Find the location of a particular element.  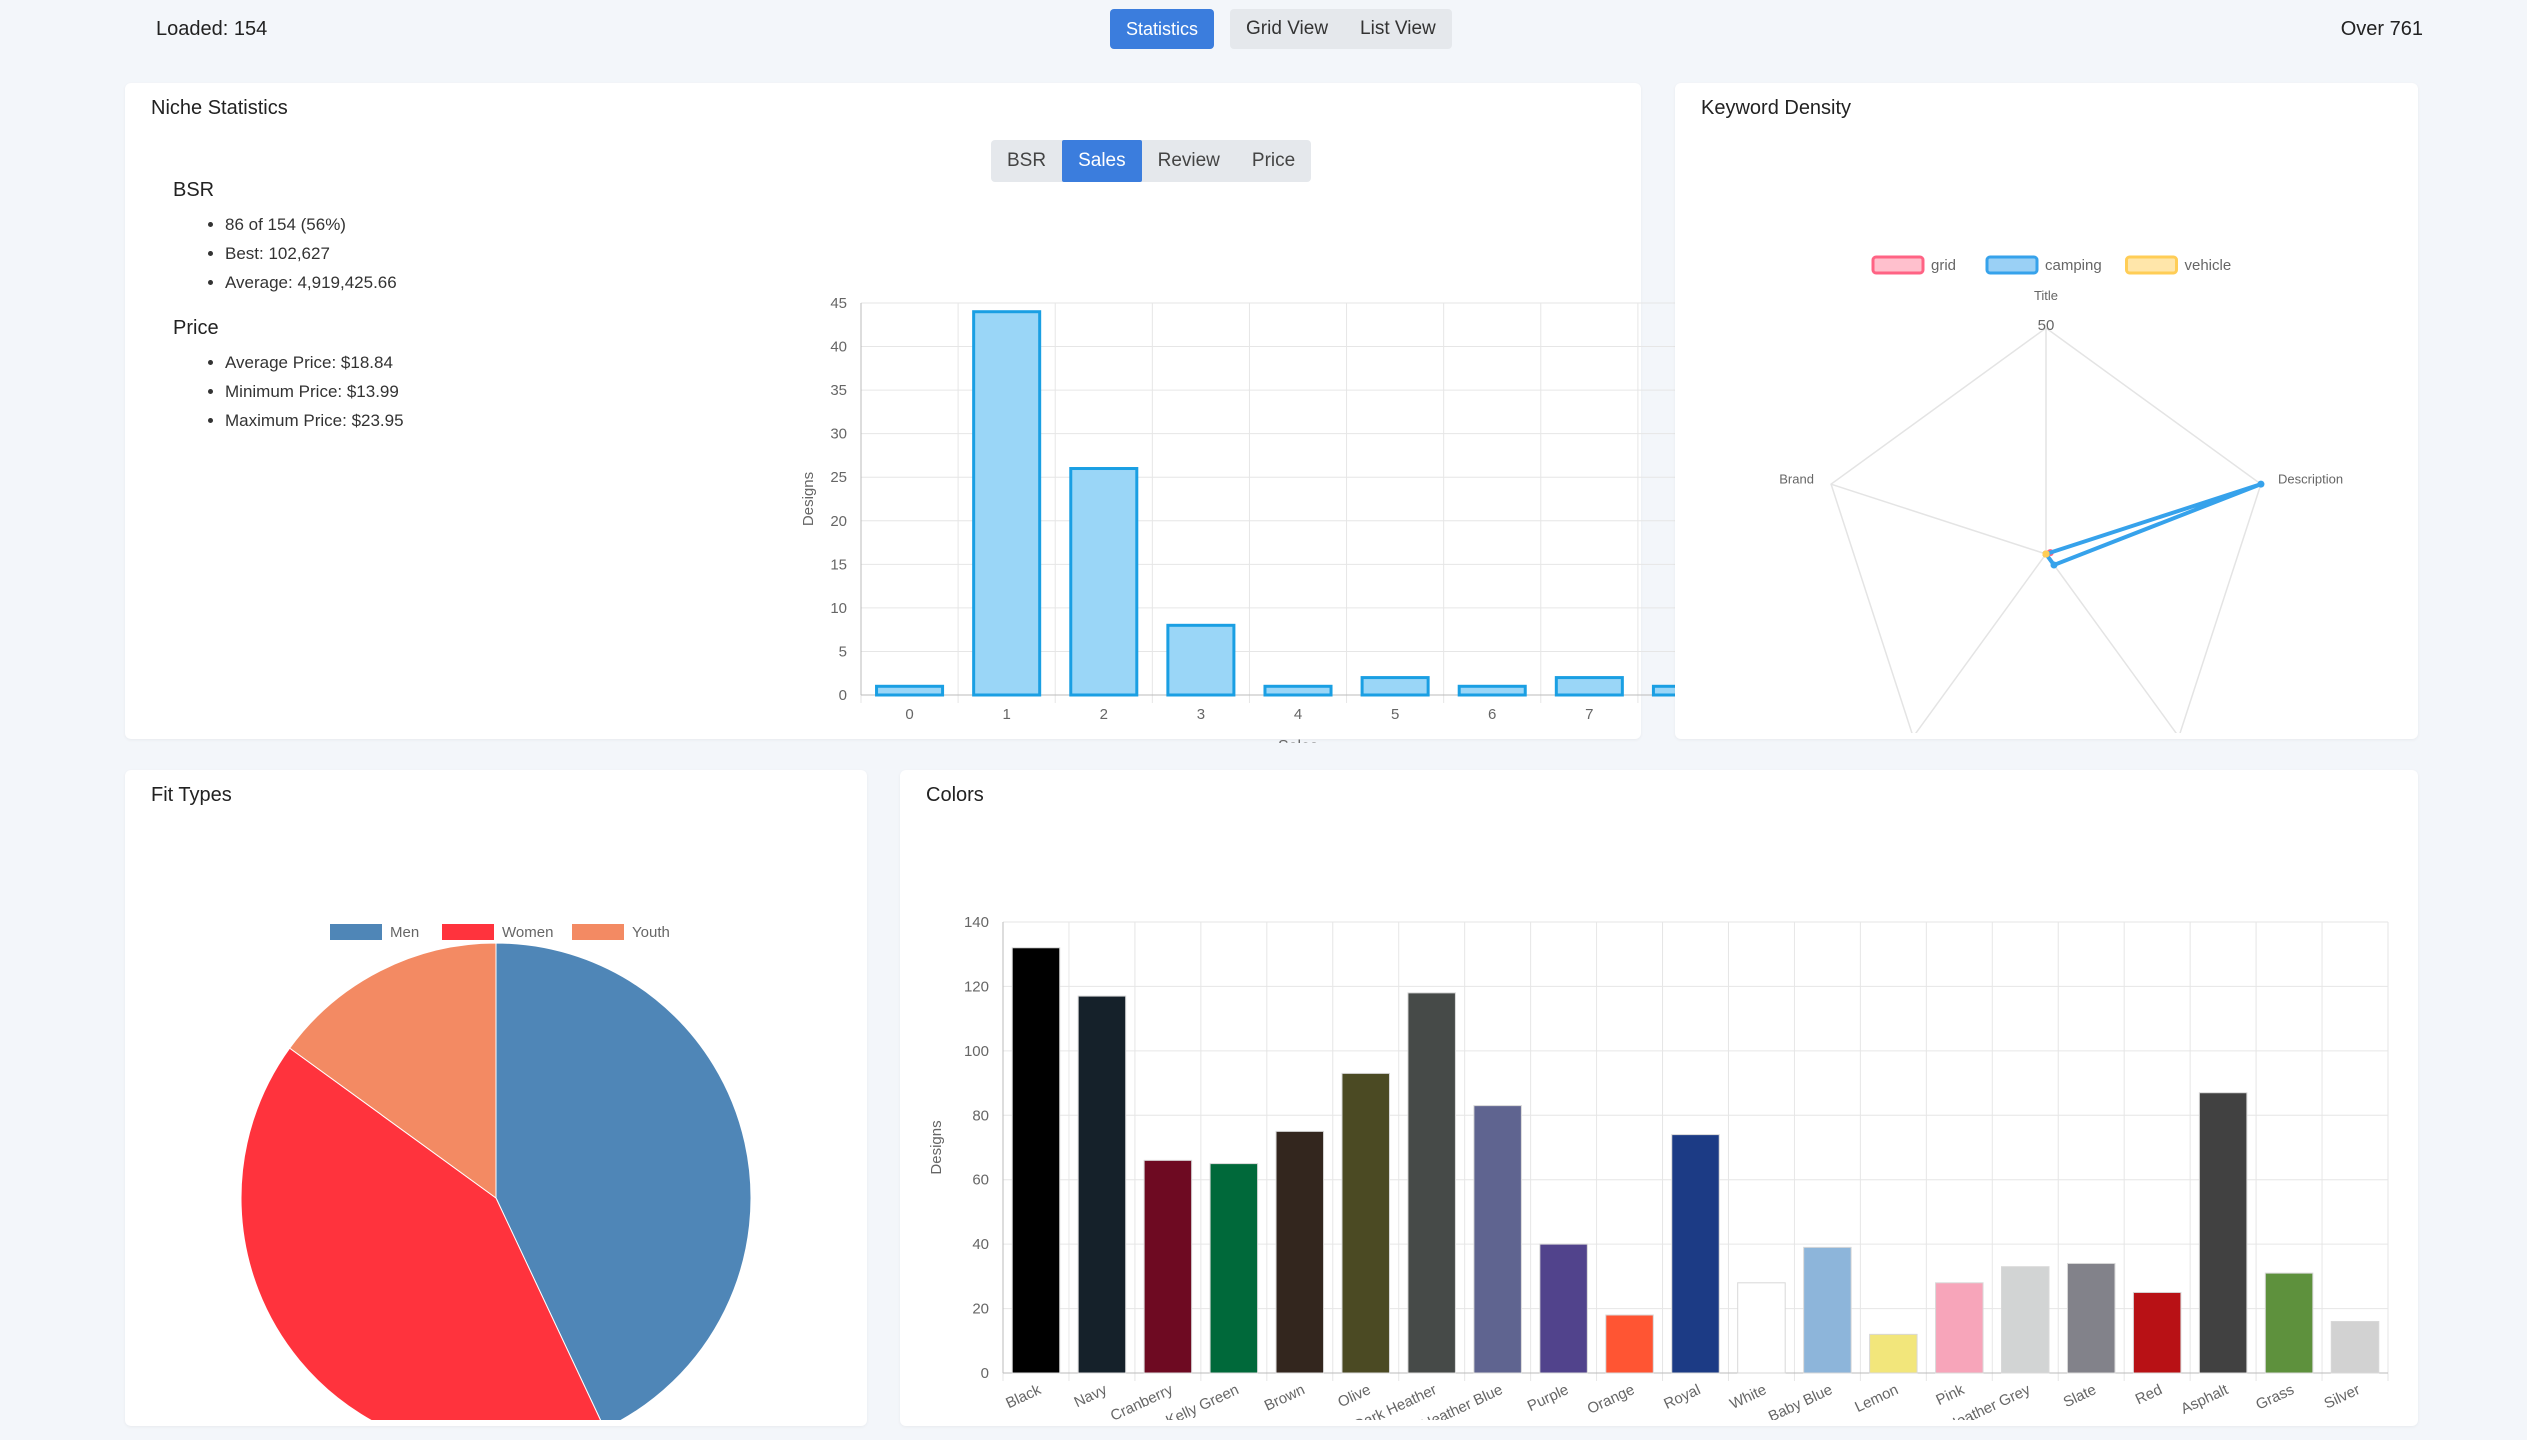

y-tick-label: 45 is located at coordinates (838, 303).